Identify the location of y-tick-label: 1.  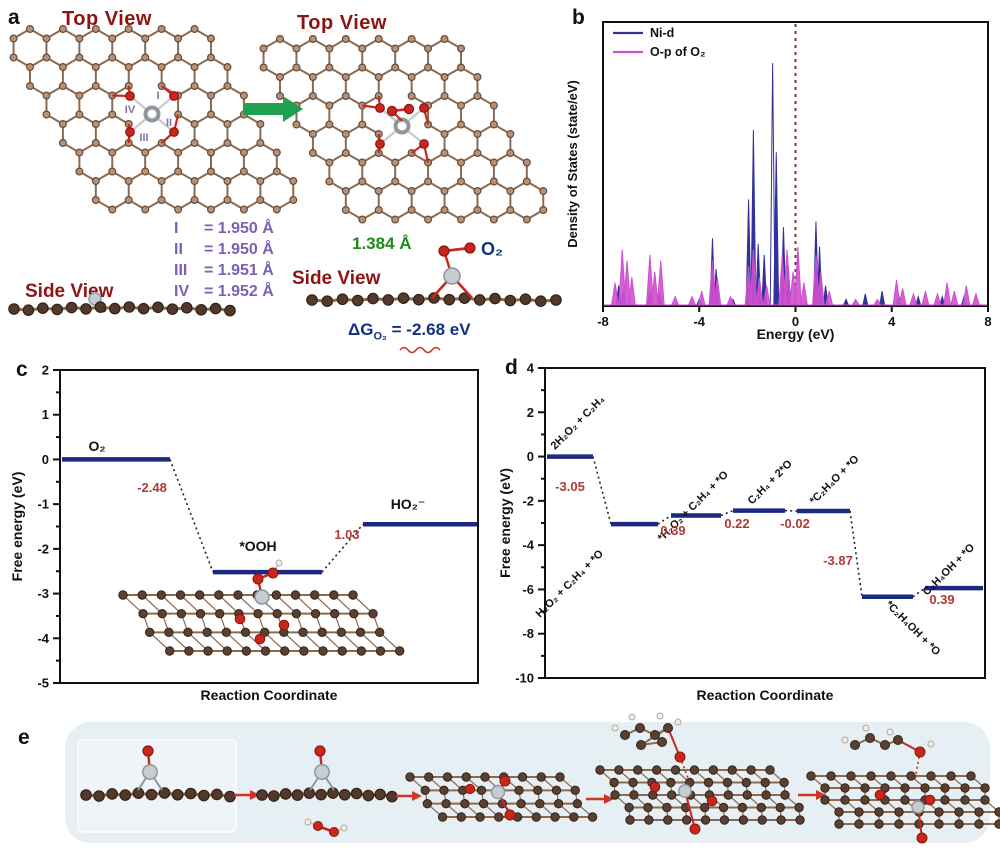
(45, 414).